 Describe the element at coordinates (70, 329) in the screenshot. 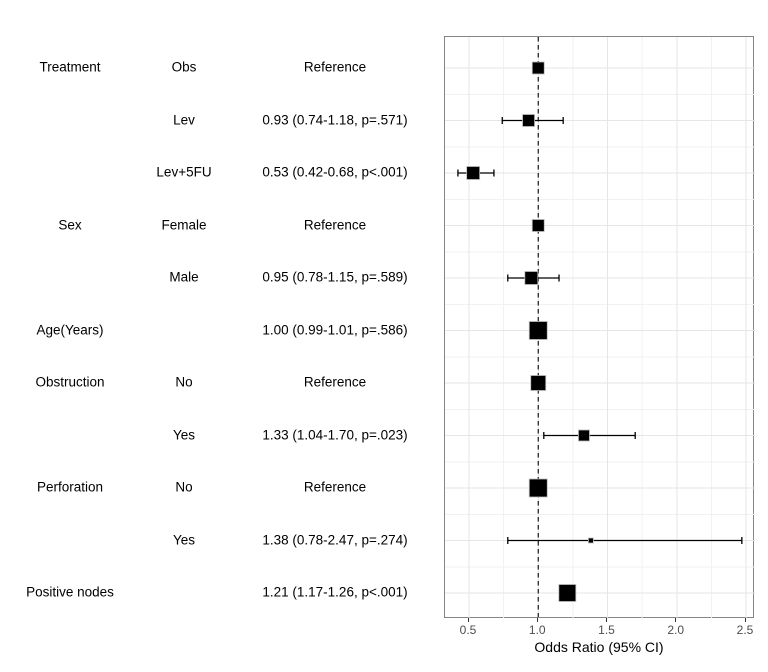

I see `row-variable-label: Age(Years)` at that location.